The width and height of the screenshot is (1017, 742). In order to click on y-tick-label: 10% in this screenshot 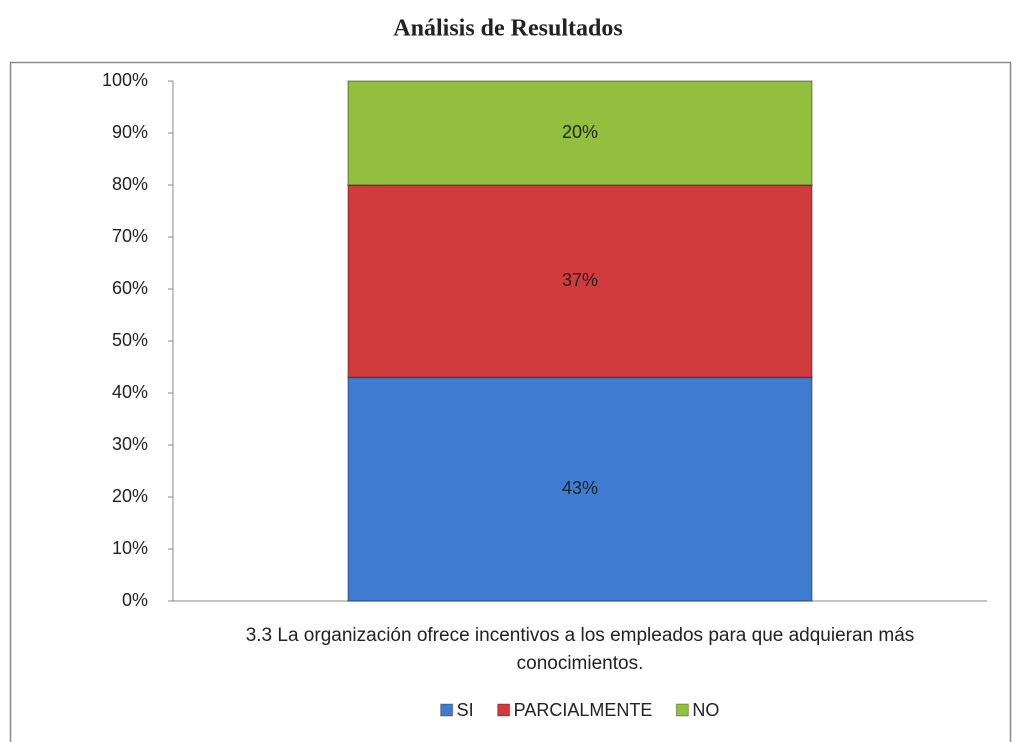, I will do `click(130, 548)`.